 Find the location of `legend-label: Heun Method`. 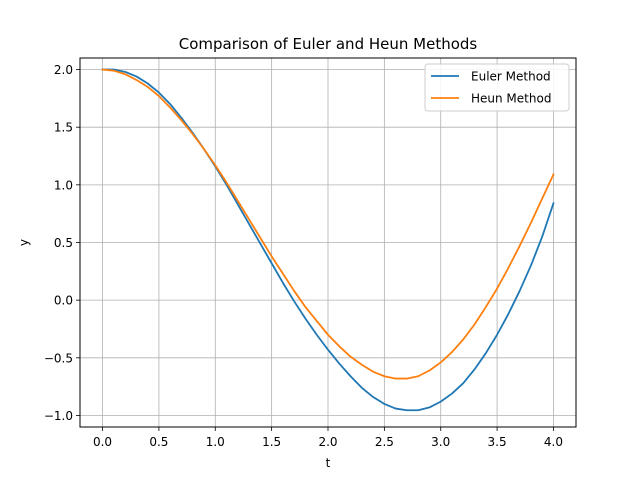

legend-label: Heun Method is located at coordinates (511, 99).